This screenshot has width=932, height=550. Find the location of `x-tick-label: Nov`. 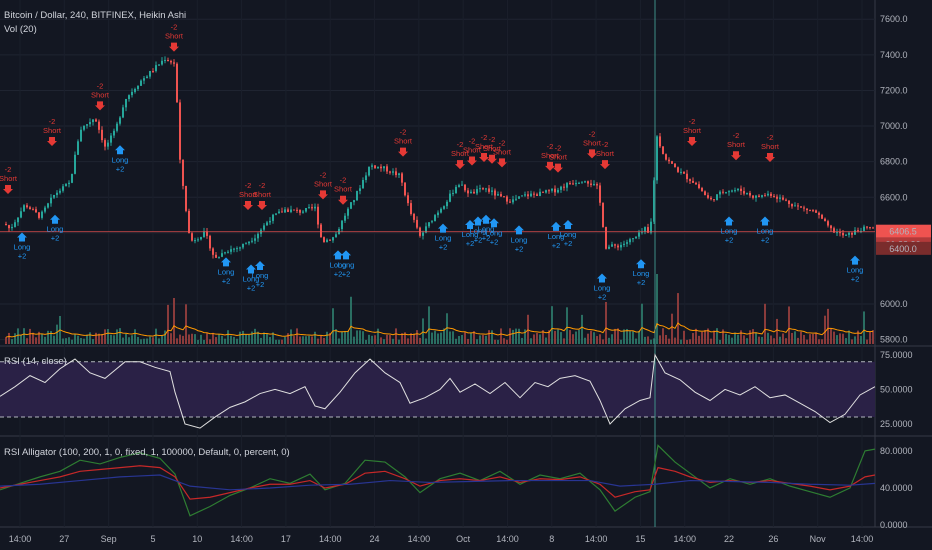

x-tick-label: Nov is located at coordinates (818, 539).